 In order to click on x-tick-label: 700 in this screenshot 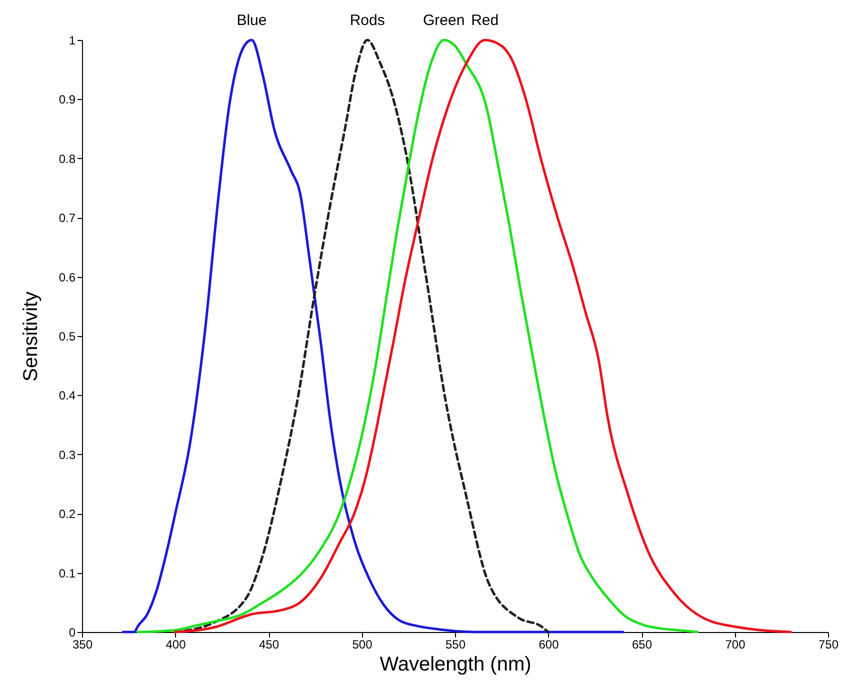, I will do `click(735, 645)`.